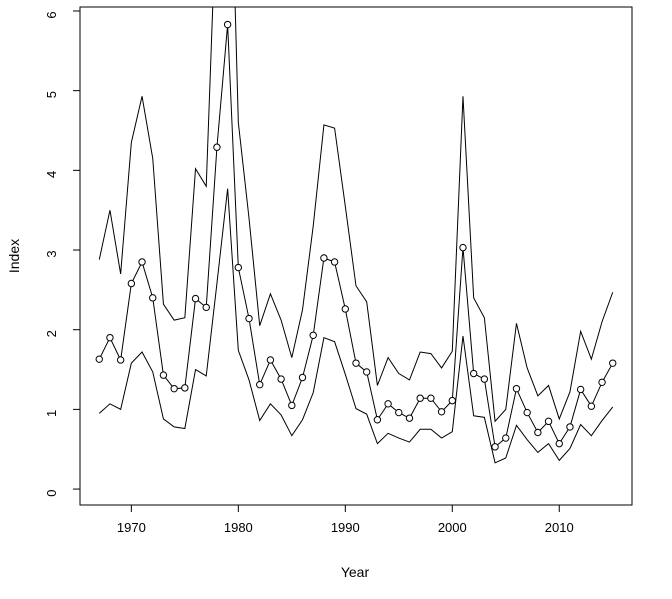  What do you see at coordinates (14, 256) in the screenshot?
I see `y-axis-label: Index` at bounding box center [14, 256].